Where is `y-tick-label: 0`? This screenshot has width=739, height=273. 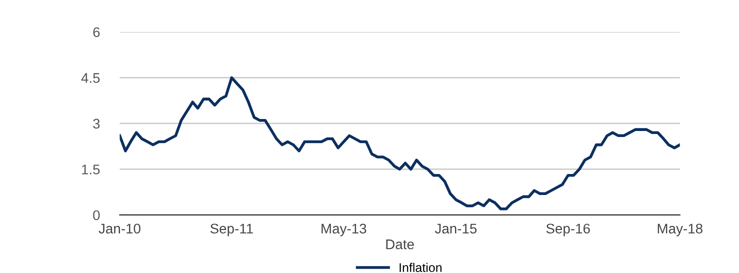
y-tick-label: 0 is located at coordinates (96, 215).